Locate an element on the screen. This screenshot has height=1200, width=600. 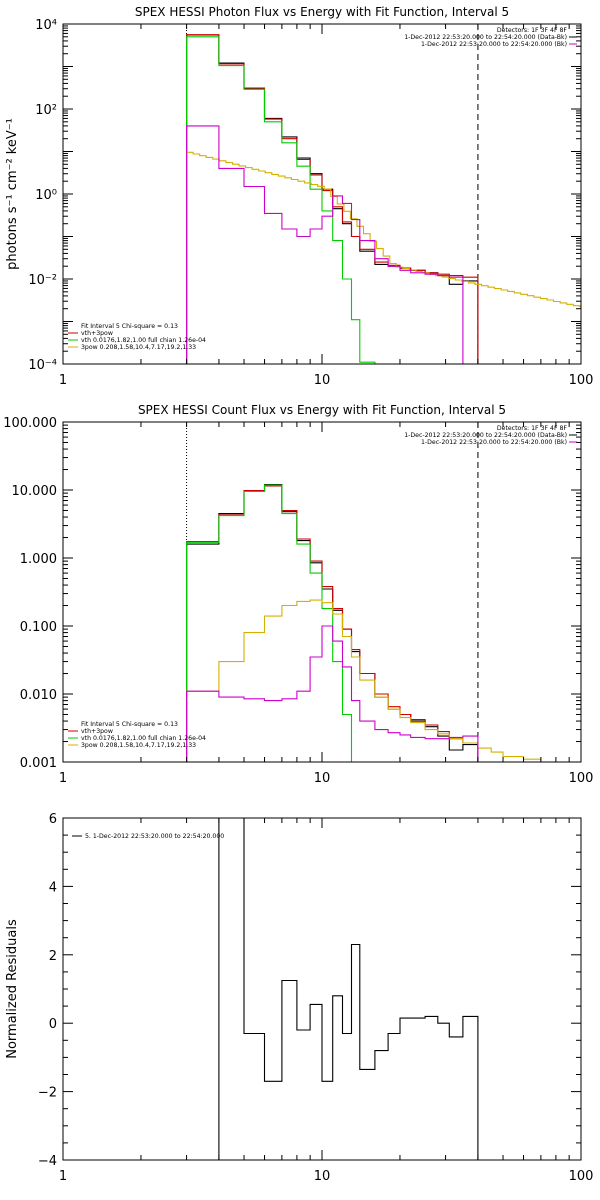
y-tick-label: 10⁰ is located at coordinates (46, 195).